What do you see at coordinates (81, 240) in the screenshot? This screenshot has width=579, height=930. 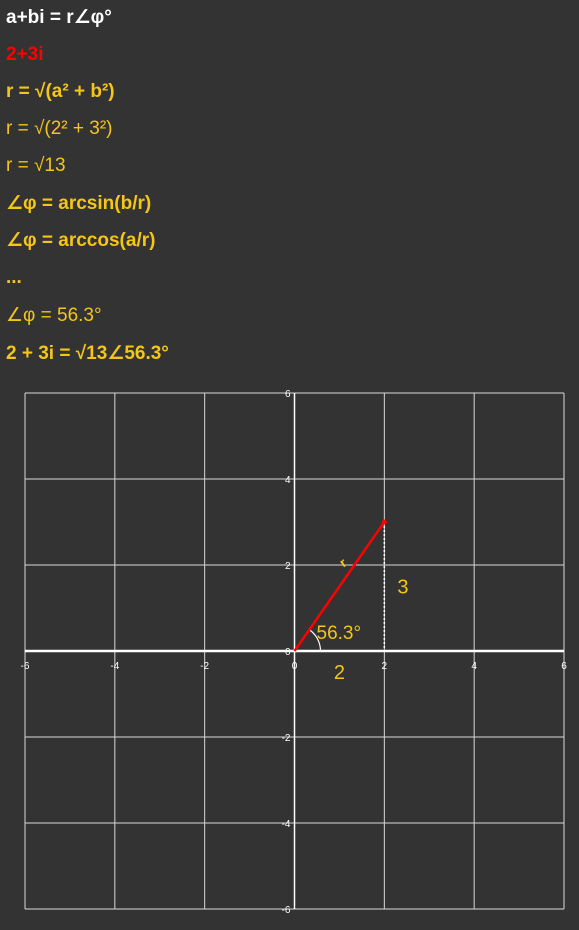 I see `angle-arccos-formula: ∠φ = arccos(a/r)` at bounding box center [81, 240].